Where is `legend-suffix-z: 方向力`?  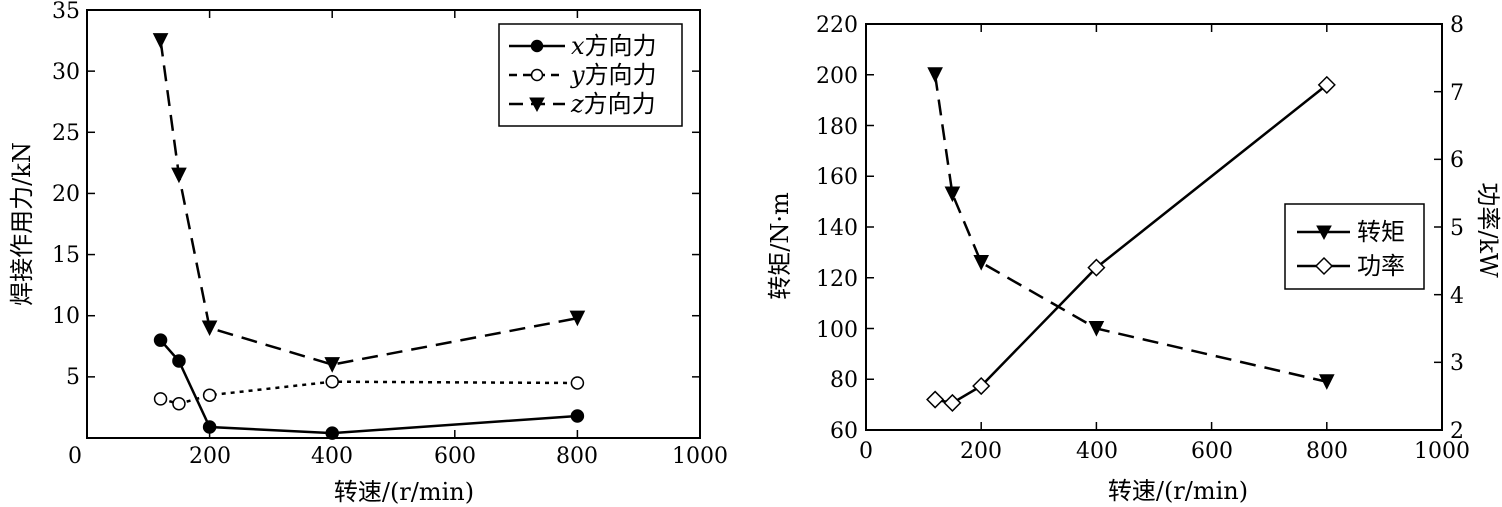
legend-suffix-z: 方向力 is located at coordinates (620, 104).